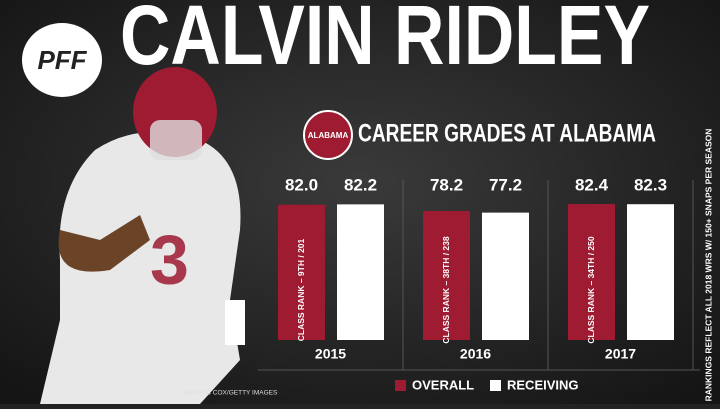 This screenshot has height=409, width=720. I want to click on team-logo, so click(328, 135).